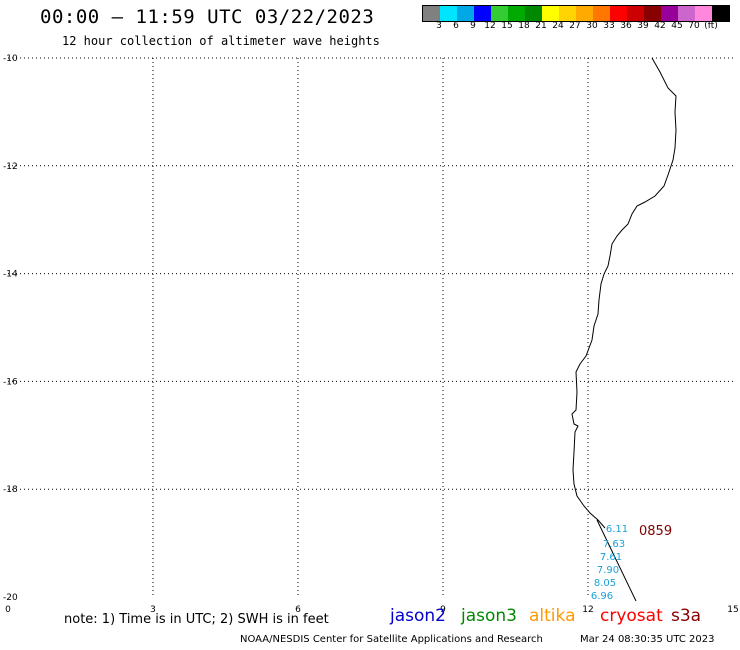  What do you see at coordinates (626, 26) in the screenshot?
I see `color-scale-label: 36` at bounding box center [626, 26].